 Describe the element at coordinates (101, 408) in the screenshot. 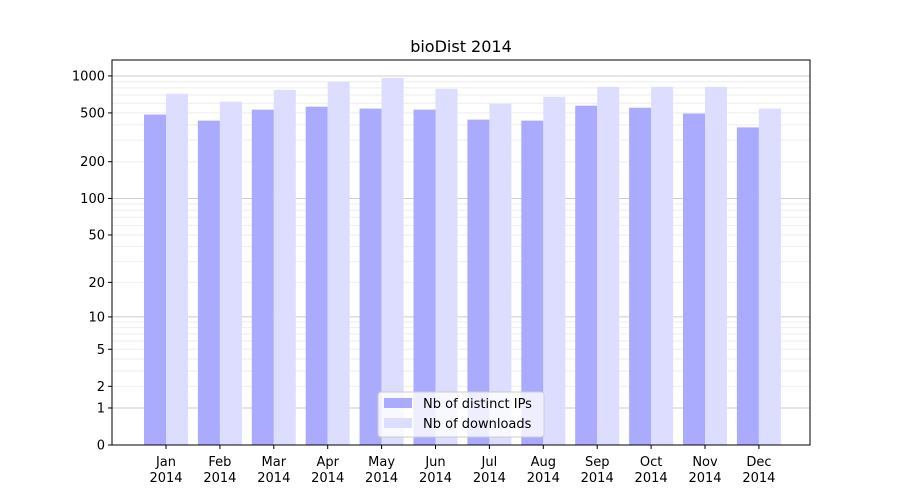

I see `y-tick-label: 1` at that location.